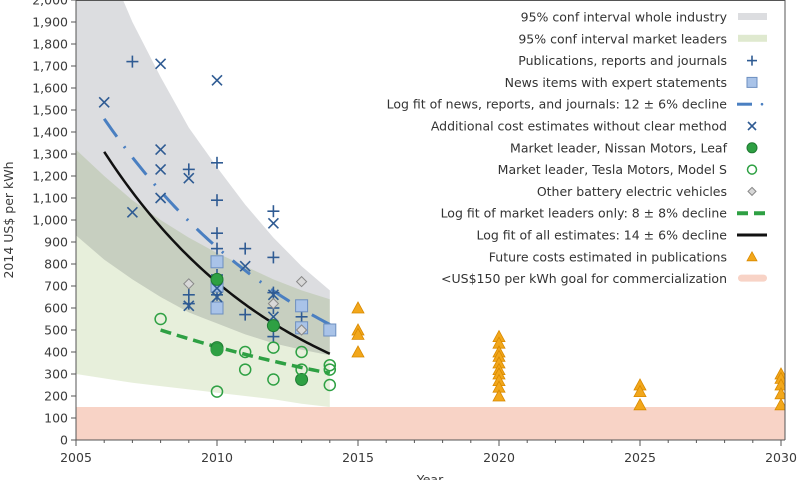  What do you see at coordinates (50, 110) in the screenshot?
I see `y-tick-label: 1,500` at bounding box center [50, 110].